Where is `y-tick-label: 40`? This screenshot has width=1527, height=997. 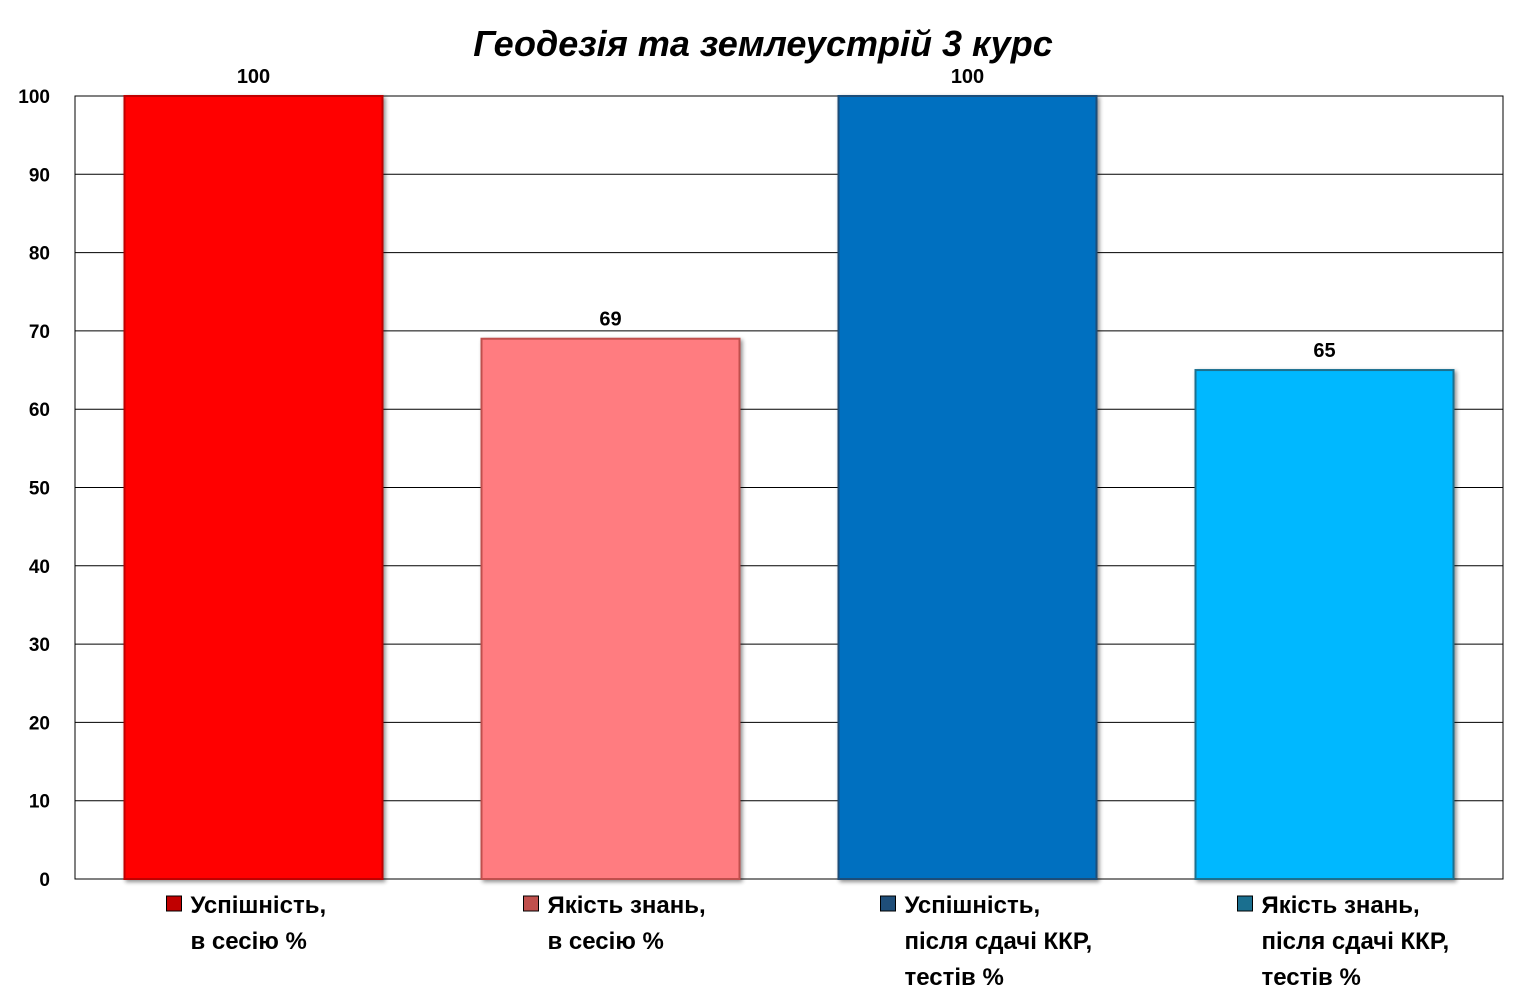 y-tick-label: 40 is located at coordinates (39, 567).